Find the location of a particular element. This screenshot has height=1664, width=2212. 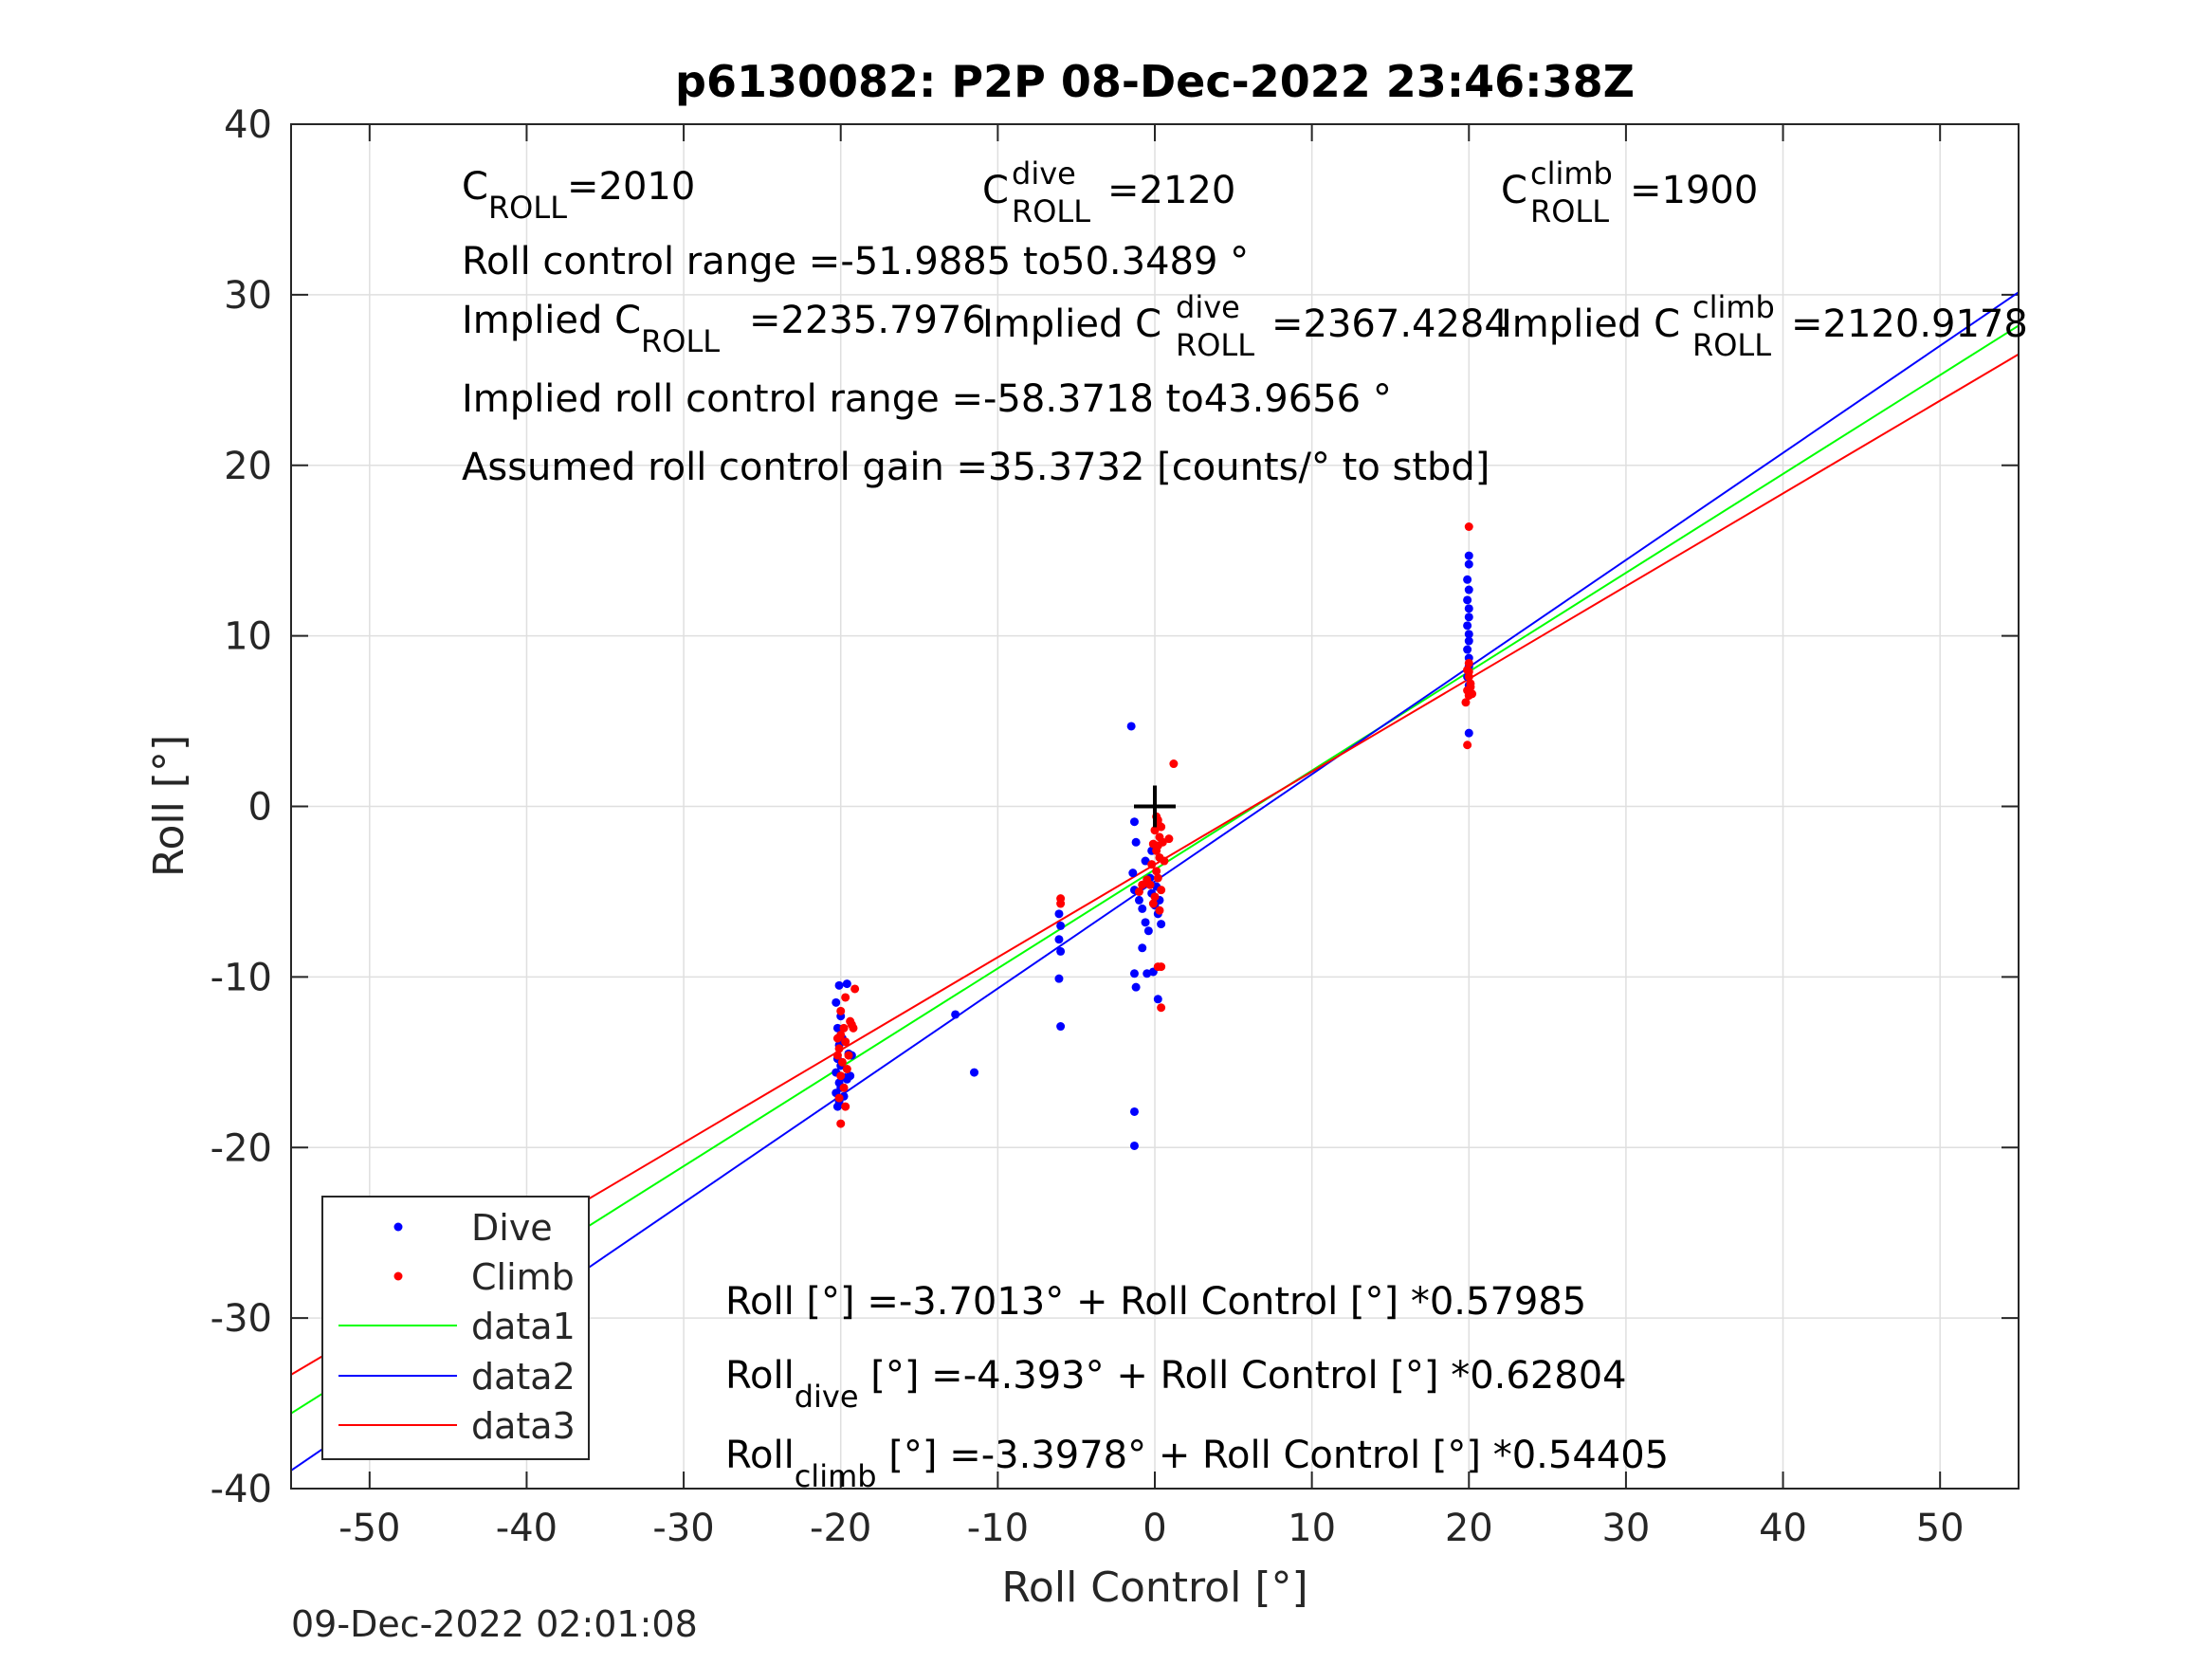

chart-title: p6130082: P2P 08-Dec-2022 23:46:38Z is located at coordinates (1155, 81).